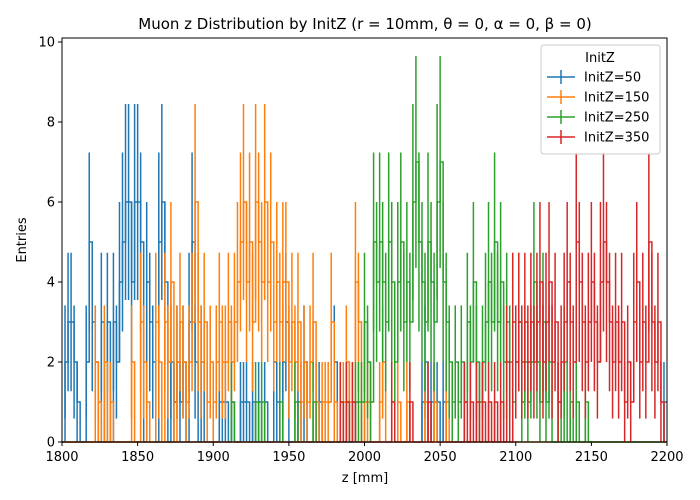 The height and width of the screenshot is (500, 700). I want to click on legend-box, so click(600, 99).